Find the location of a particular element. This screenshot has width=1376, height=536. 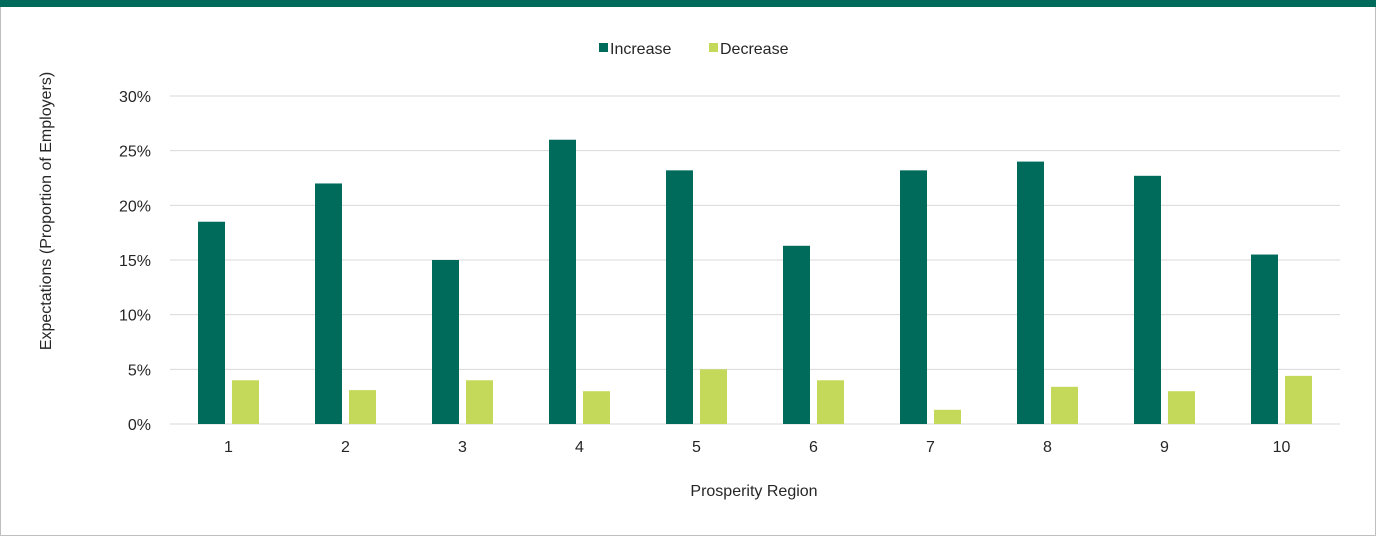

y-tick-label: 25% is located at coordinates (135, 152).